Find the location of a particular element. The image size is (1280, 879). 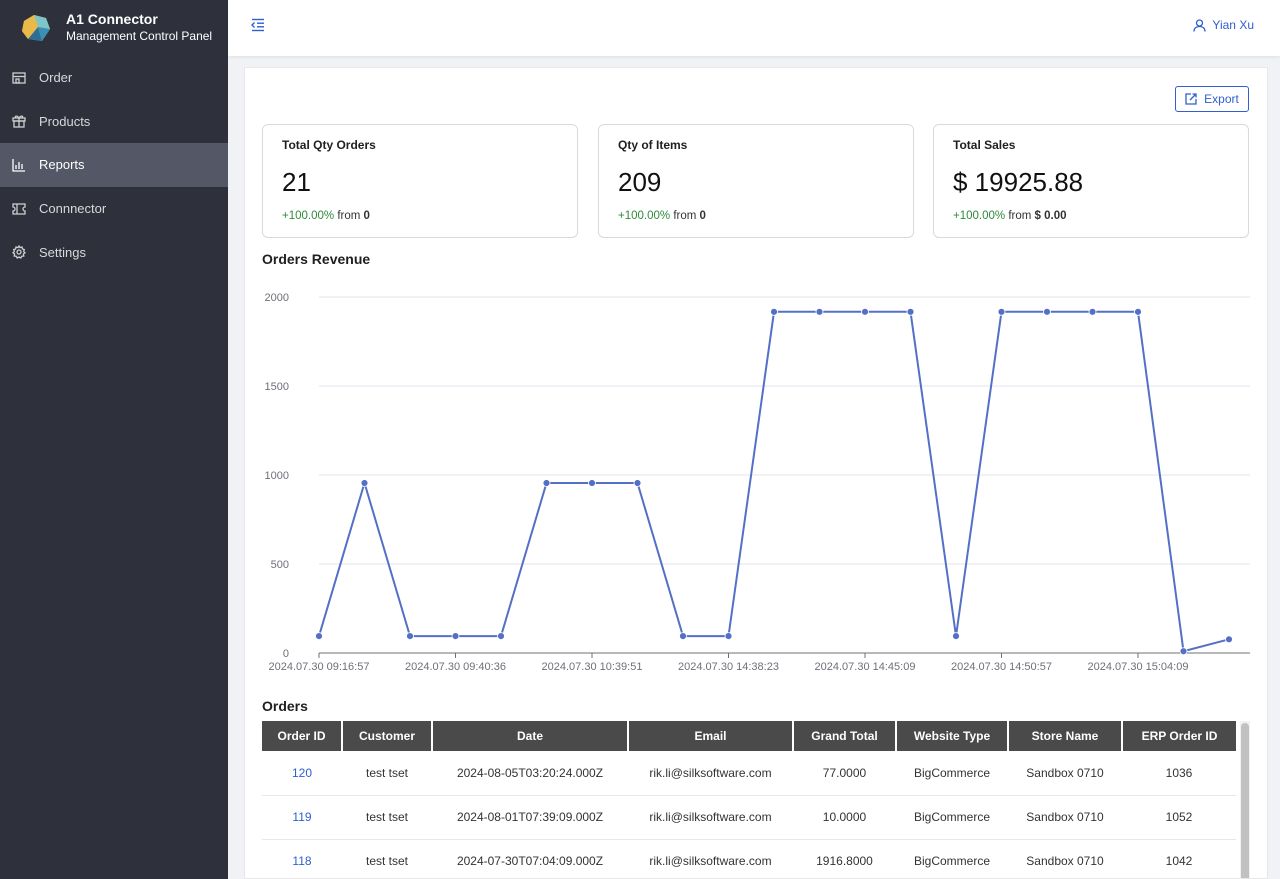

order-id-link: 119 is located at coordinates (302, 817).